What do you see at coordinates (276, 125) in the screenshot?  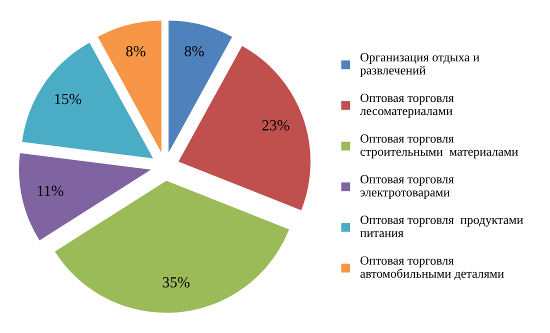 I see `data-label: 23%` at bounding box center [276, 125].